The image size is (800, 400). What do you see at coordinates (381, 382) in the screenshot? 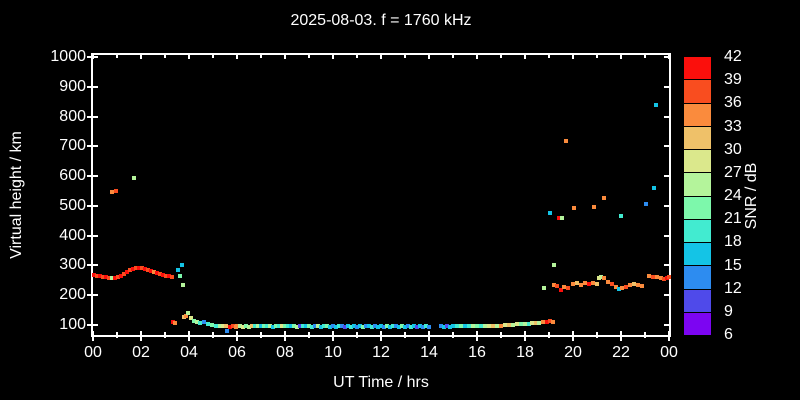
I see `x-axis-label: UT Time / hrs` at bounding box center [381, 382].